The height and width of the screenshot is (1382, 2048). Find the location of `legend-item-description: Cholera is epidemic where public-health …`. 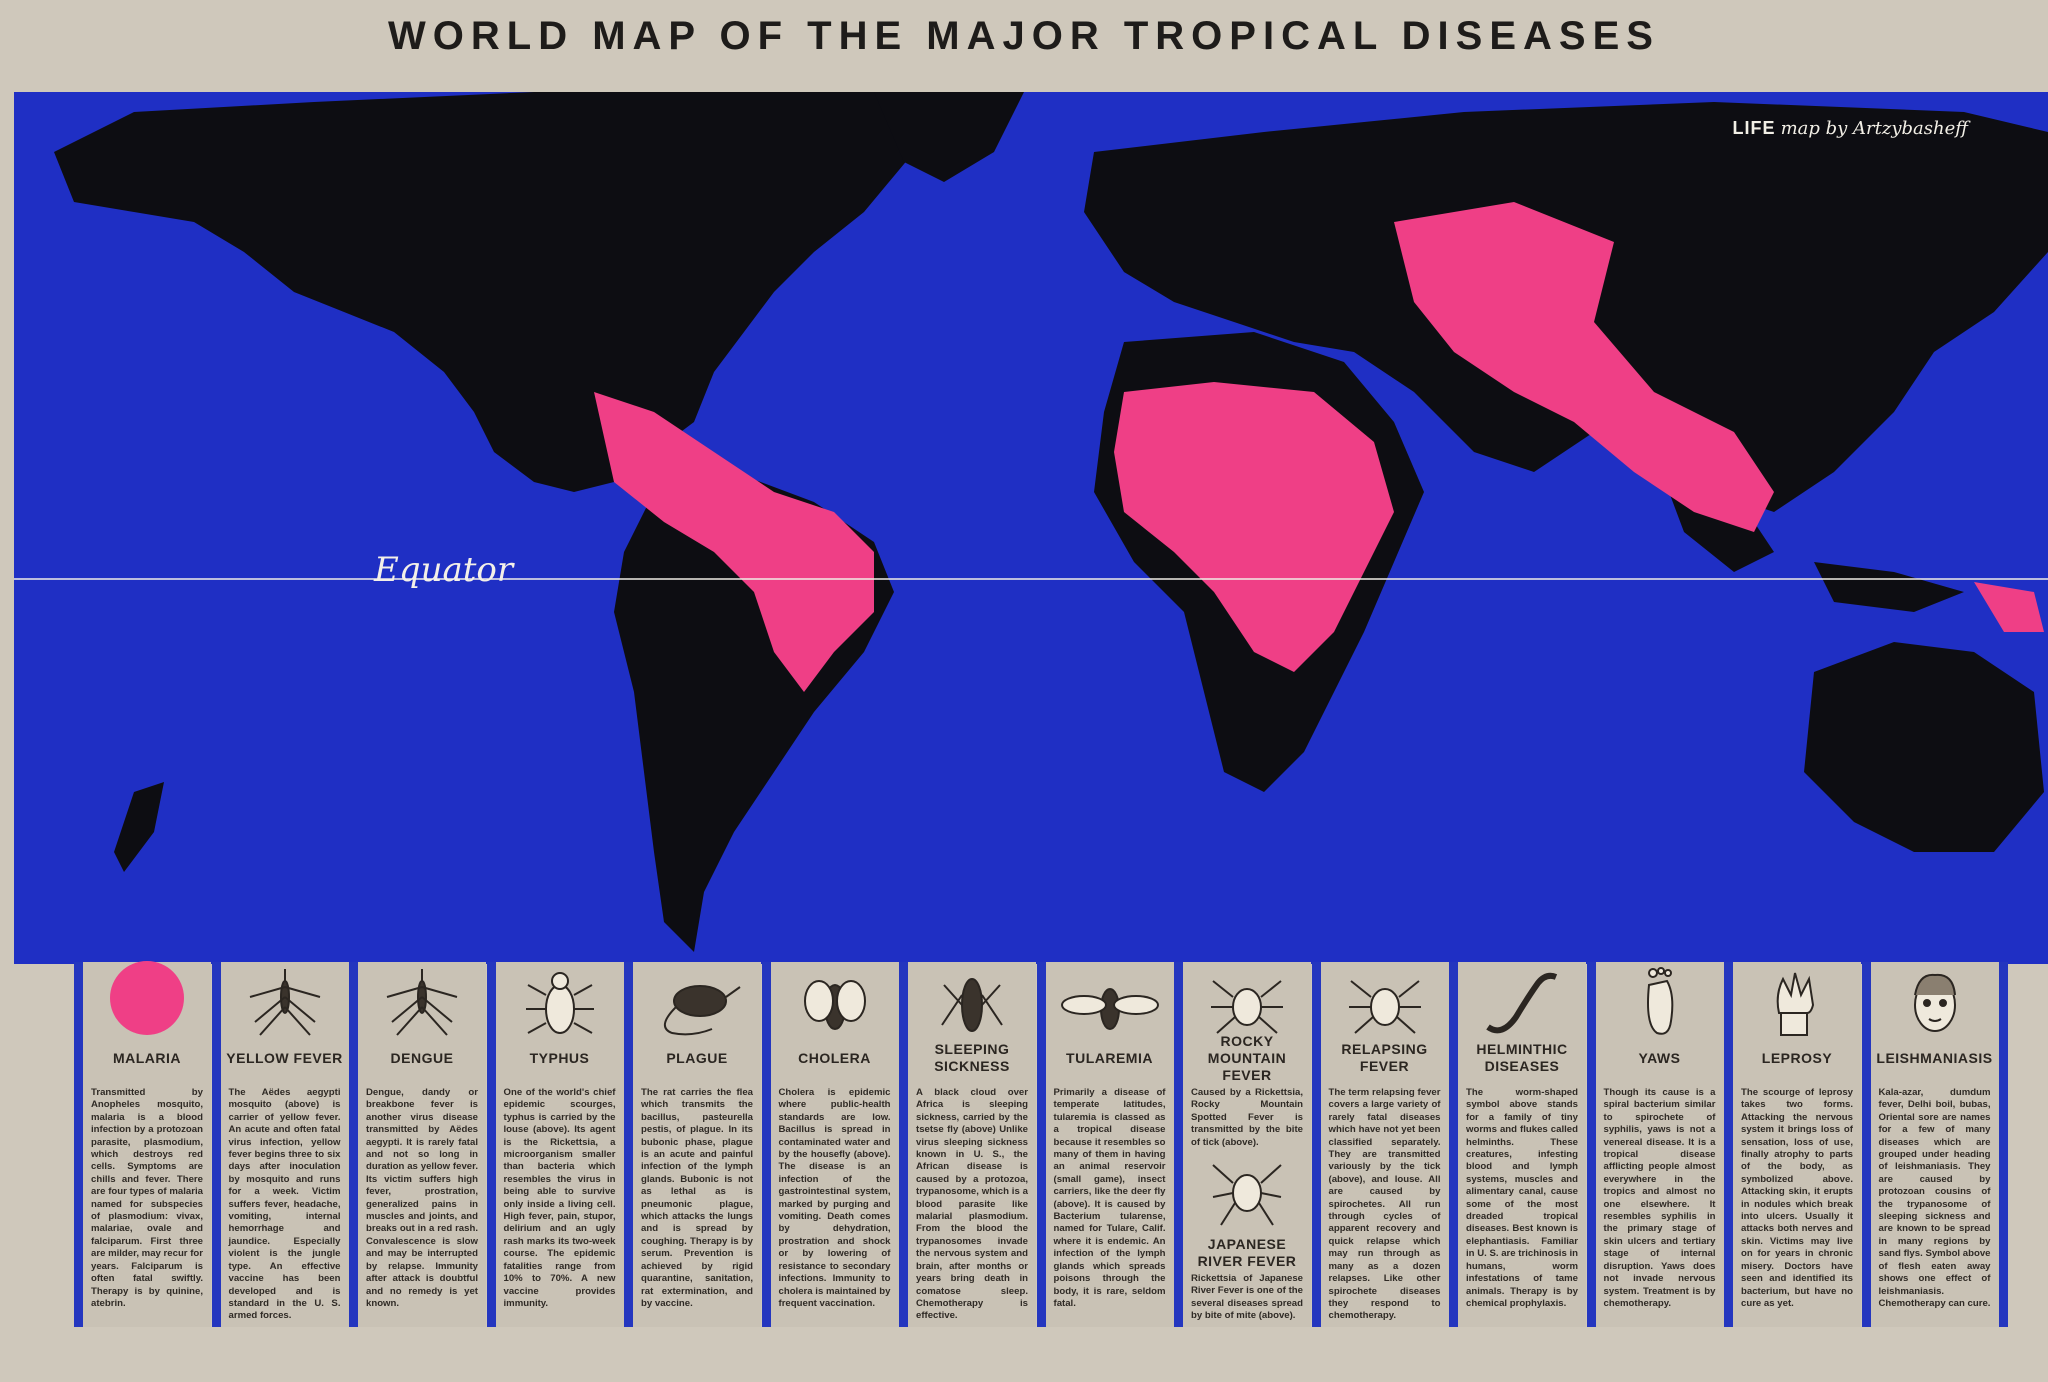

legend-item-description: Cholera is epidemic where public-health … is located at coordinates (834, 1198).